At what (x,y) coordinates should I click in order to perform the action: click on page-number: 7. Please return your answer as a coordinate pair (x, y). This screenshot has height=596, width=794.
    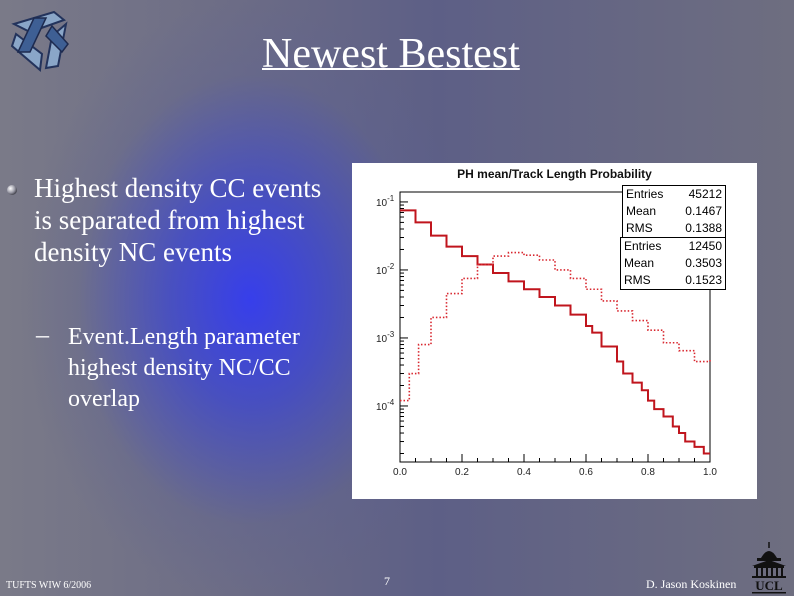
    Looking at the image, I should click on (387, 581).